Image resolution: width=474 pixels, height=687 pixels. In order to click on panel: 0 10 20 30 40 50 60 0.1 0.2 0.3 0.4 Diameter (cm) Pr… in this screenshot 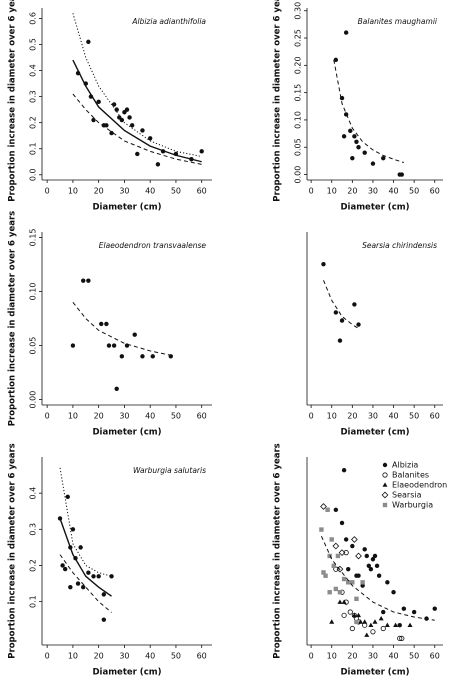, I will do `click(110, 560)`.